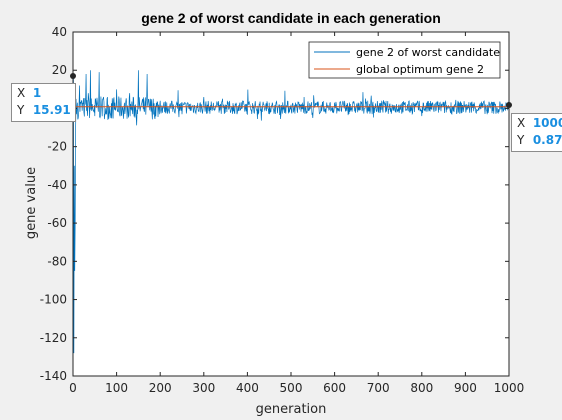 This screenshot has height=420, width=562. Describe the element at coordinates (53, 300) in the screenshot. I see `y-tick-label: -100` at that location.